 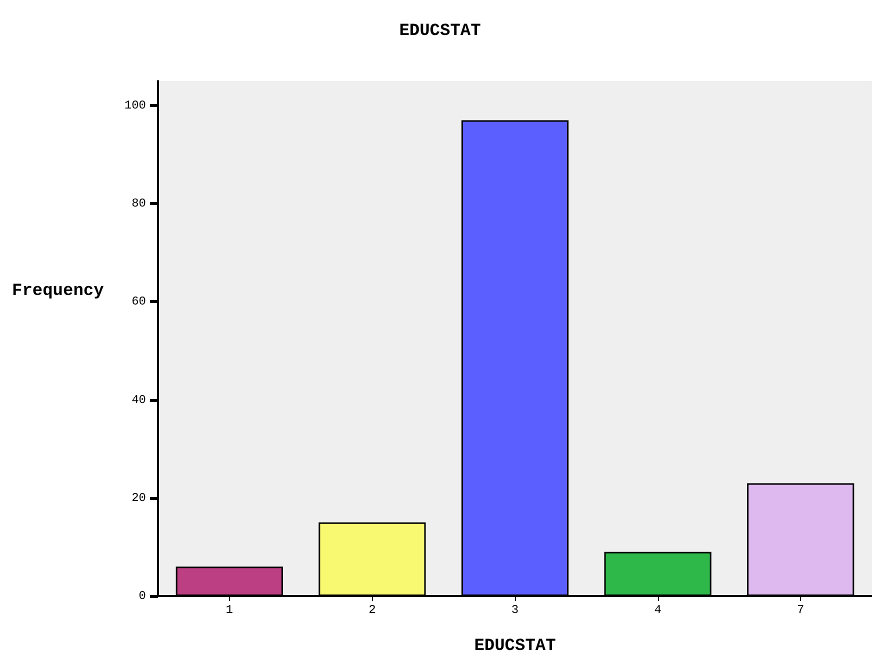 I want to click on y-tick-label: 100, so click(x=135, y=105).